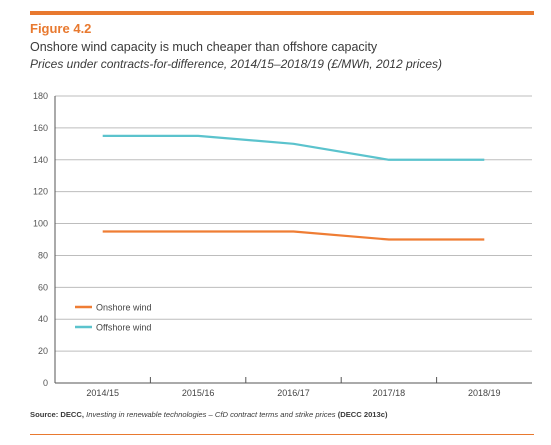  Describe the element at coordinates (123, 328) in the screenshot. I see `legend-label-offshore: Offshore wind` at that location.